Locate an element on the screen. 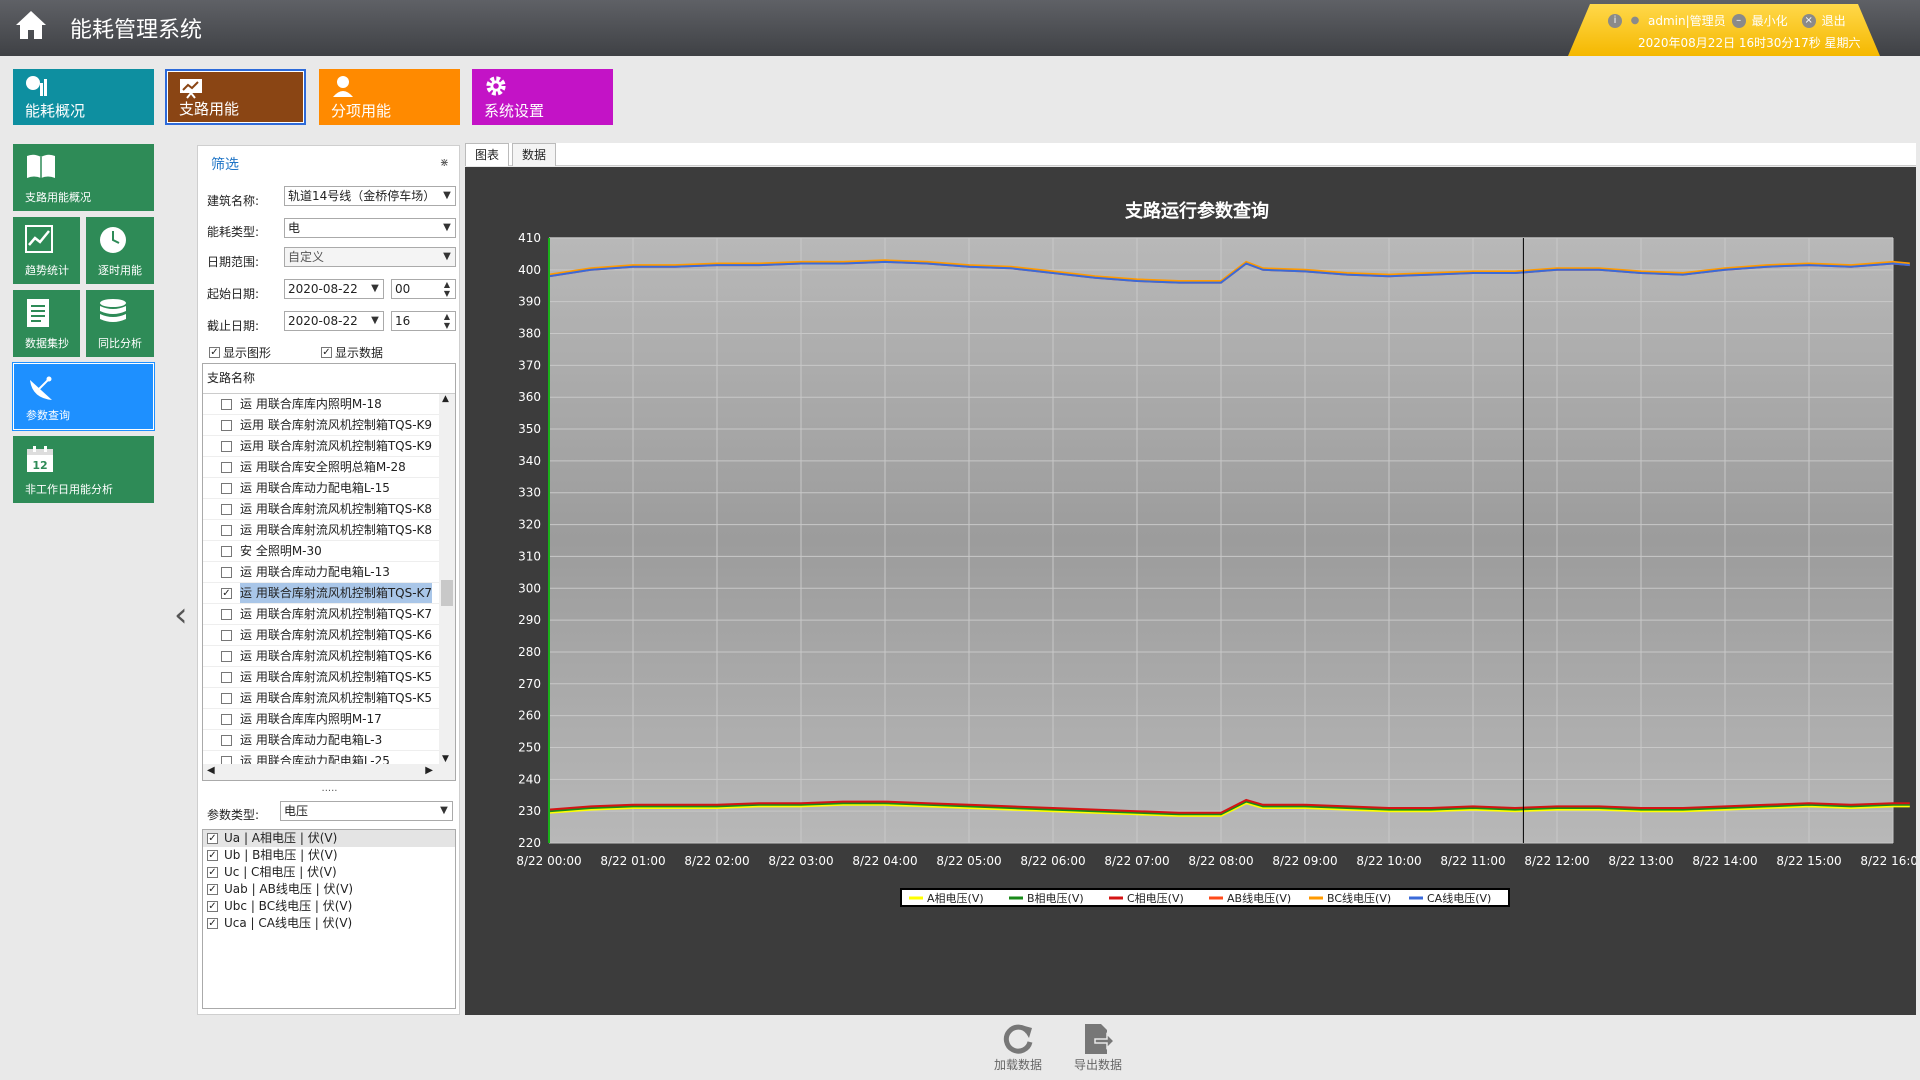  module-branch-button: 支路用能 is located at coordinates (235, 97).